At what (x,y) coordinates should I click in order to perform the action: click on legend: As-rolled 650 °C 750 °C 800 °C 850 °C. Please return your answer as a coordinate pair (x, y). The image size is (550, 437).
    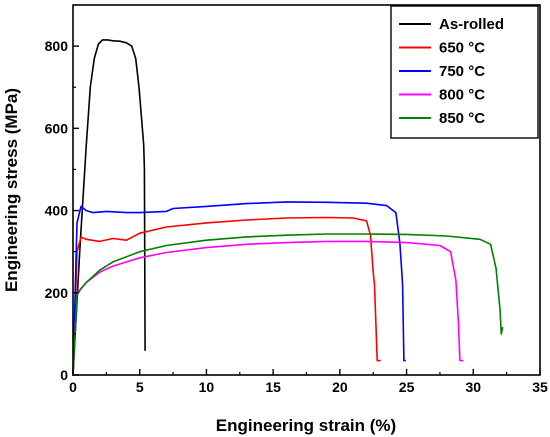
    Looking at the image, I should click on (464, 72).